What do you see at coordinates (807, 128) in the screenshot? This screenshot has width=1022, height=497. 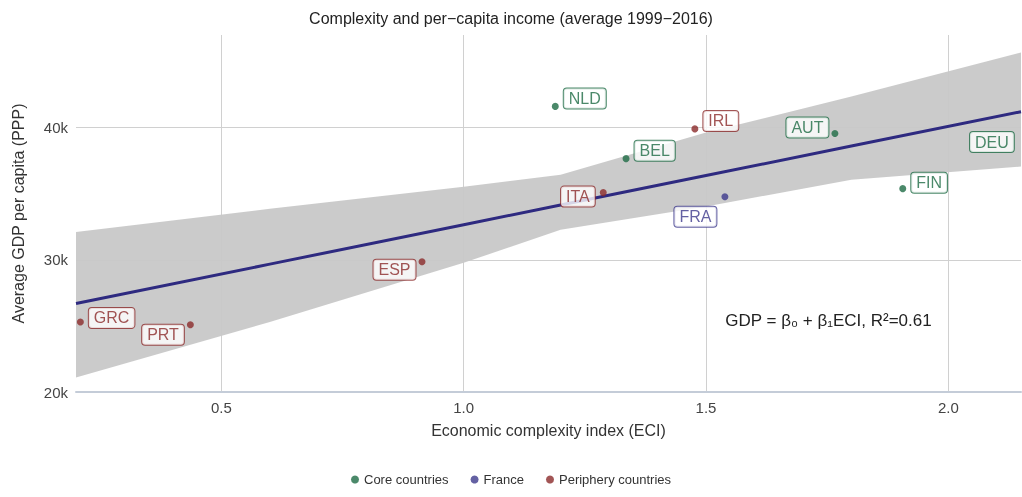 I see `data-label: AUT` at bounding box center [807, 128].